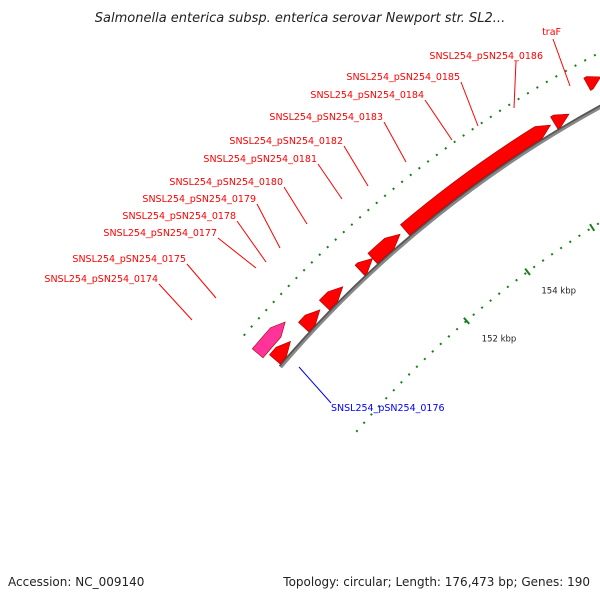 Image resolution: width=600 pixels, height=600 pixels. What do you see at coordinates (129, 259) in the screenshot?
I see `gene-label: SNSL254_pSN254_0175` at bounding box center [129, 259].